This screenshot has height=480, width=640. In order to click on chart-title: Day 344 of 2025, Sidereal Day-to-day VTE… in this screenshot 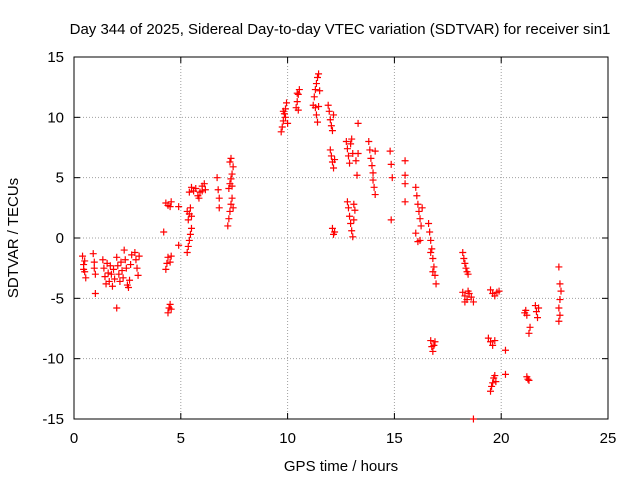, I will do `click(340, 29)`.